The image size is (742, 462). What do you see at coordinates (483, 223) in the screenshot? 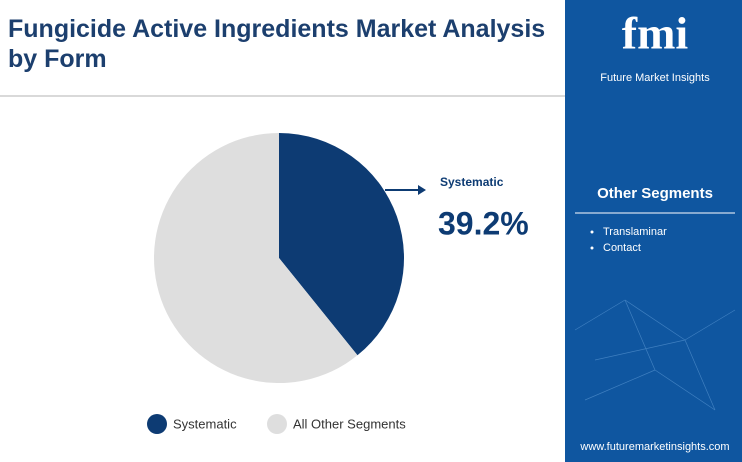
I see `value-label: 39.2%` at bounding box center [483, 223].